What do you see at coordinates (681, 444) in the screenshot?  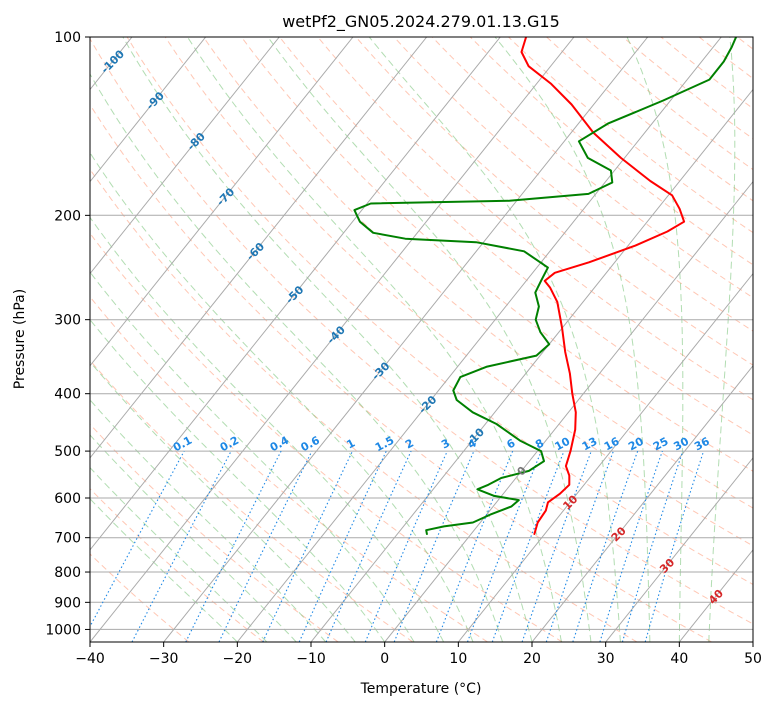 I see `mixing-ratio-label: 30` at bounding box center [681, 444].